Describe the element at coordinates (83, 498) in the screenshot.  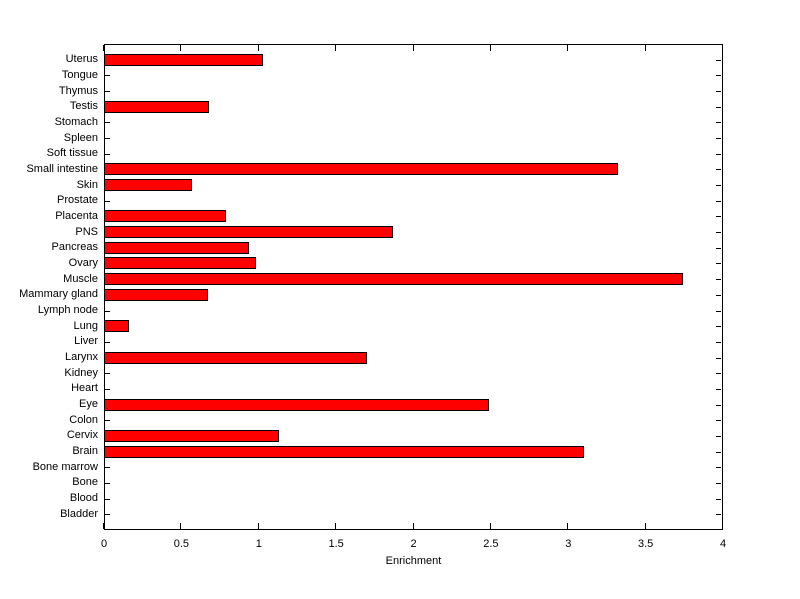
I see `y-tick-label-blood: Blood` at that location.